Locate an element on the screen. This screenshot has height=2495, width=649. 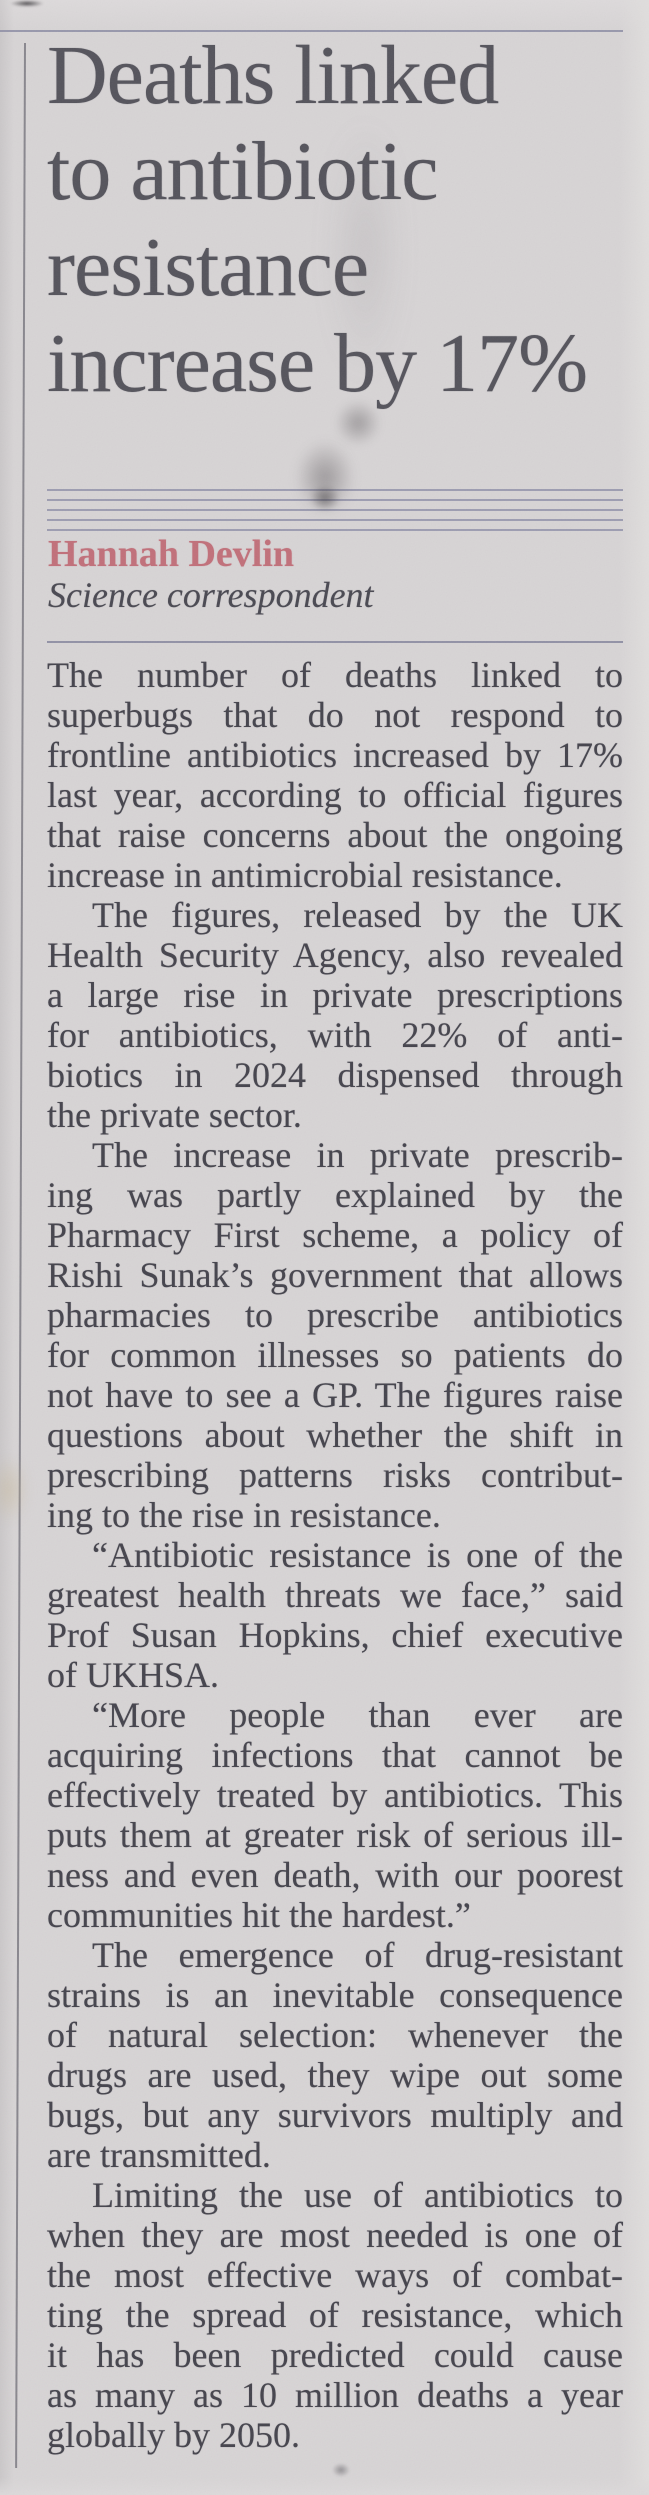
column-left-rule is located at coordinates (20, 1255).